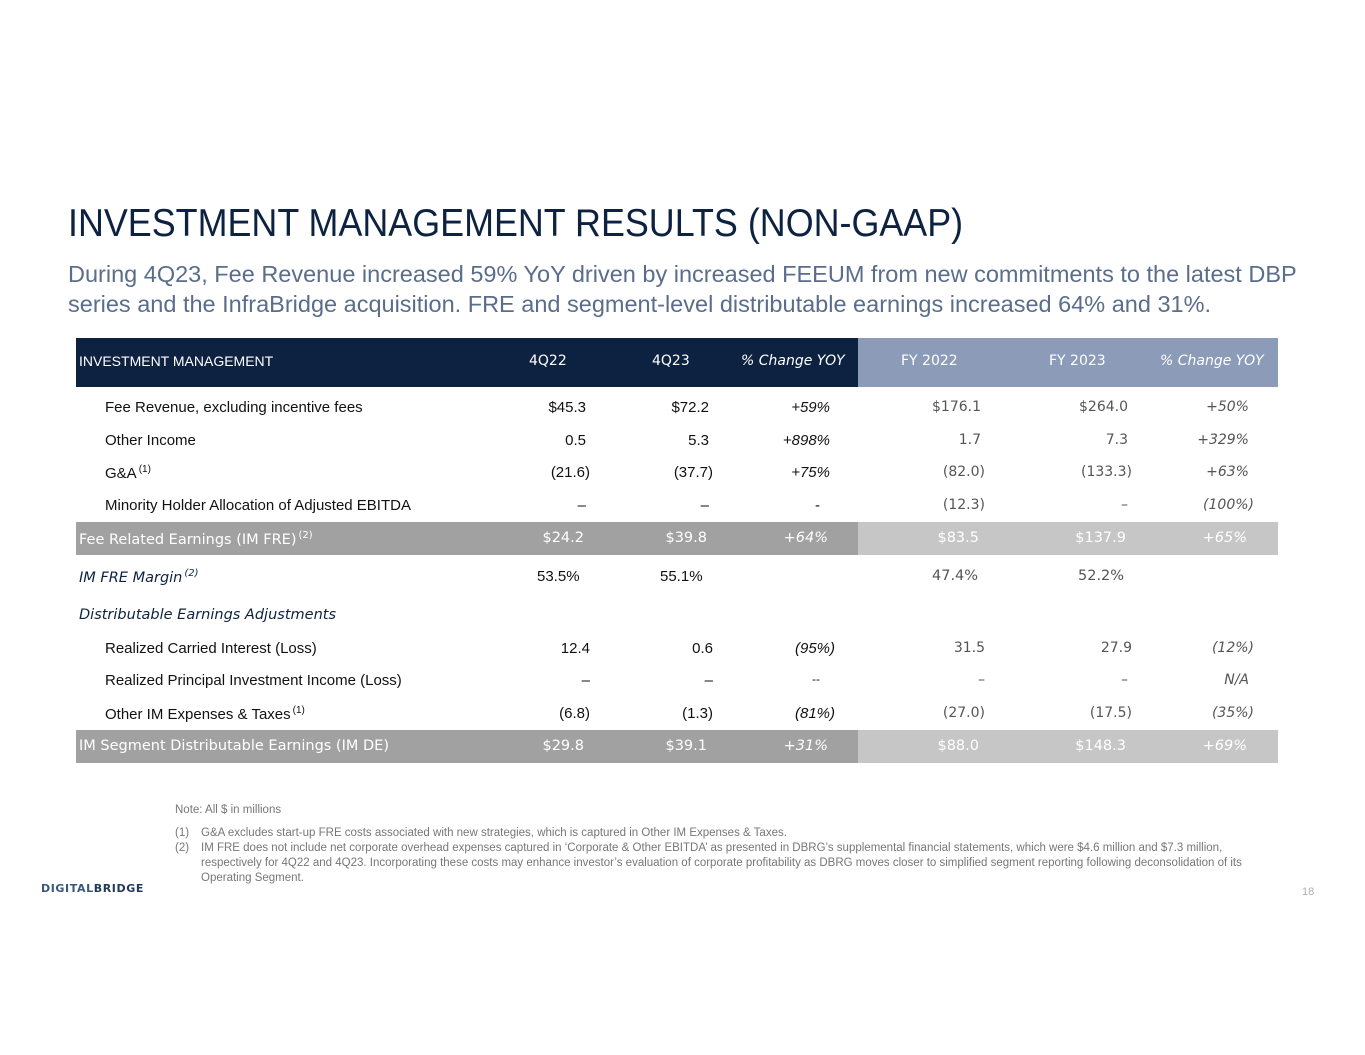 The height and width of the screenshot is (1055, 1365). I want to click on row-fy-change: +329%, so click(1223, 440).